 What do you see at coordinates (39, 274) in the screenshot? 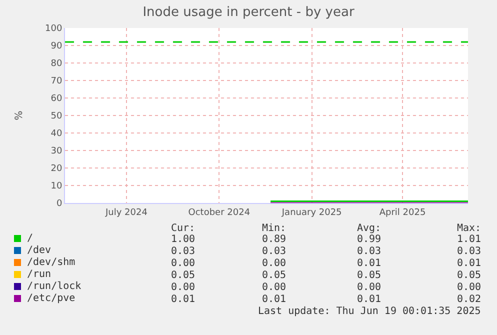
I see `legend-label: /run` at bounding box center [39, 274].